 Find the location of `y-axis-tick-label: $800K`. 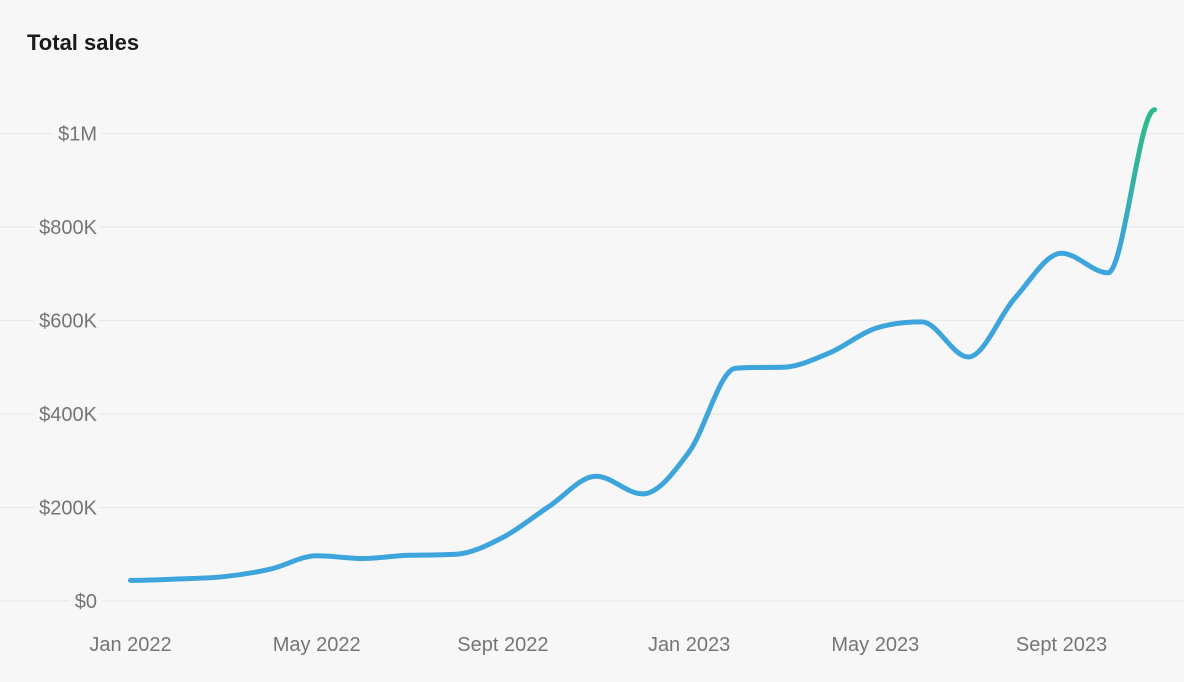

y-axis-tick-label: $800K is located at coordinates (68, 228).